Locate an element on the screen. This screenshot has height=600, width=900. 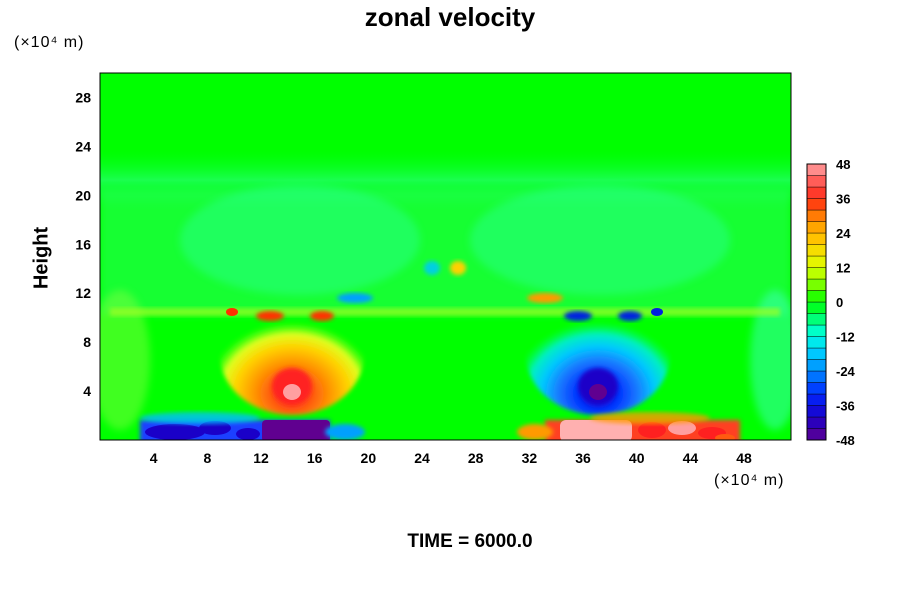
tropopause-band is located at coordinates (445, 312).